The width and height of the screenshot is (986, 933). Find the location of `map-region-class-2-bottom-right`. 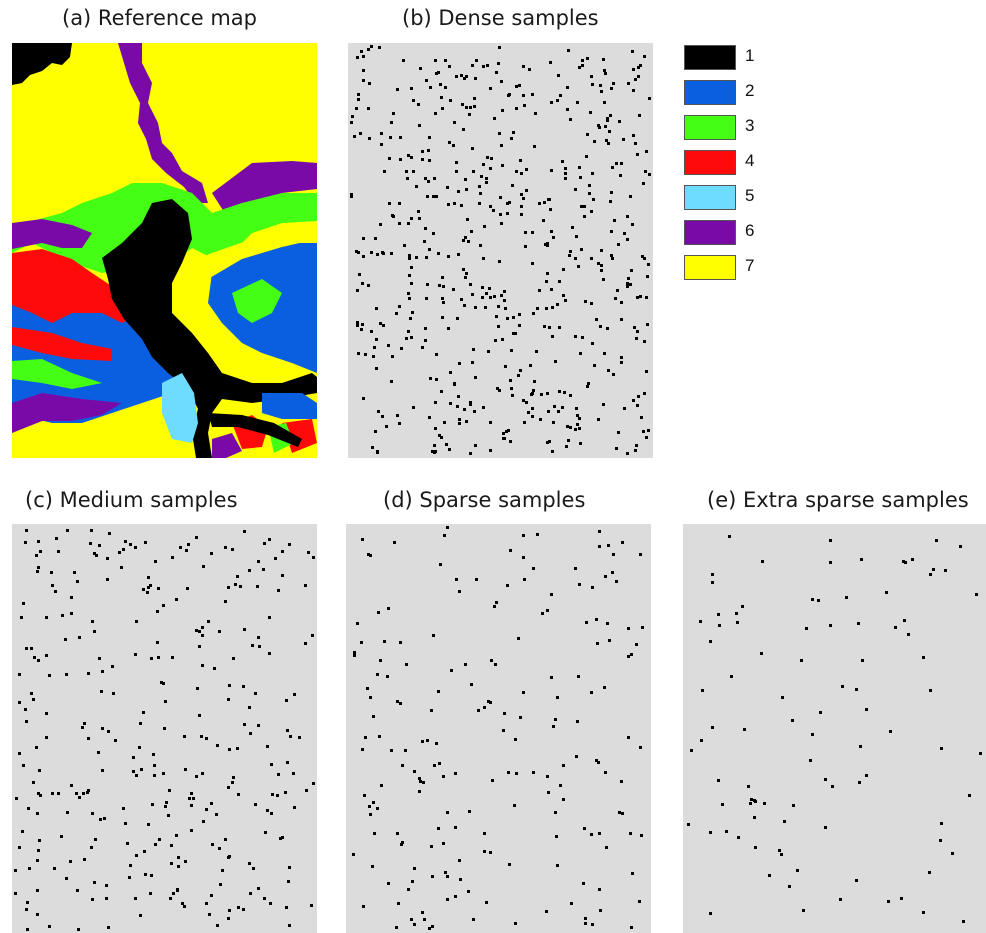

map-region-class-2-bottom-right is located at coordinates (289, 406).